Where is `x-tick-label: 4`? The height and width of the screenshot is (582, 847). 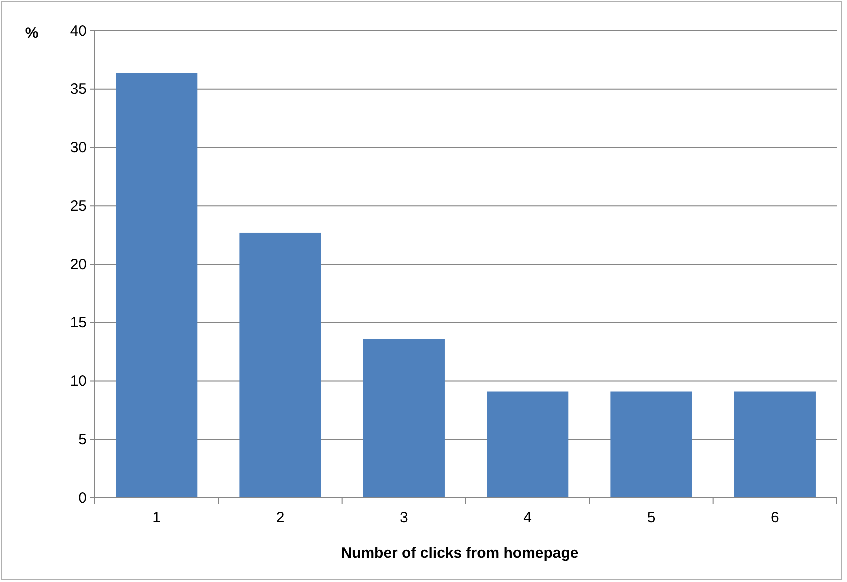
x-tick-label: 4 is located at coordinates (528, 518).